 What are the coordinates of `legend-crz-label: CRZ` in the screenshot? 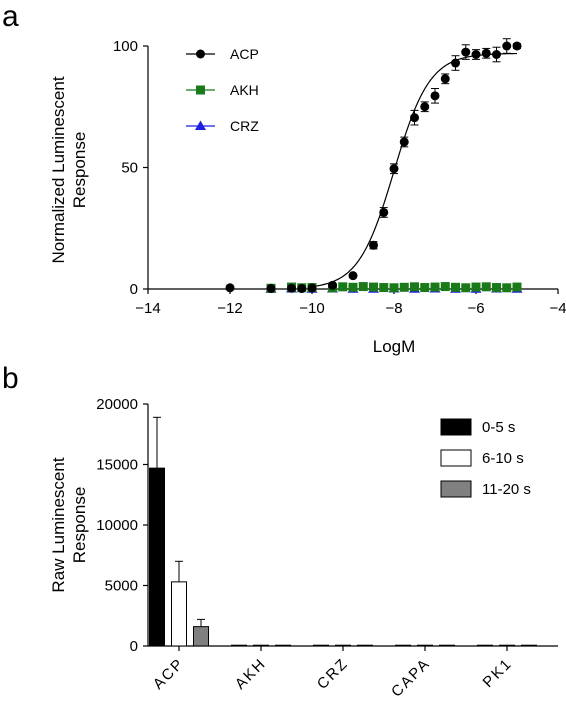 It's located at (244, 126).